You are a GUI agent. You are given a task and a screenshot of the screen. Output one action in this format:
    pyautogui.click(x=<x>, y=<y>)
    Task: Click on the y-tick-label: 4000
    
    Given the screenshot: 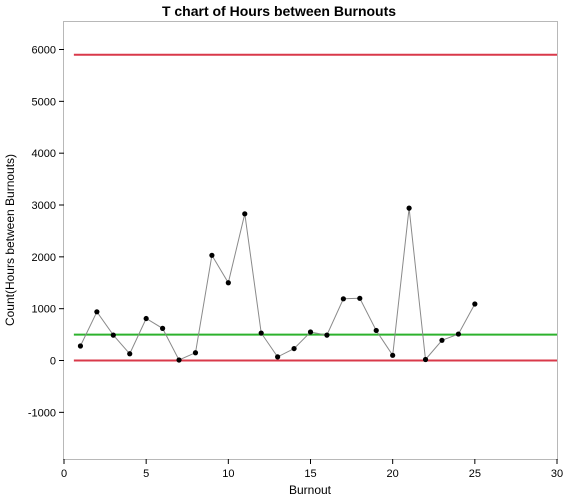 What is the action you would take?
    pyautogui.click(x=44, y=154)
    